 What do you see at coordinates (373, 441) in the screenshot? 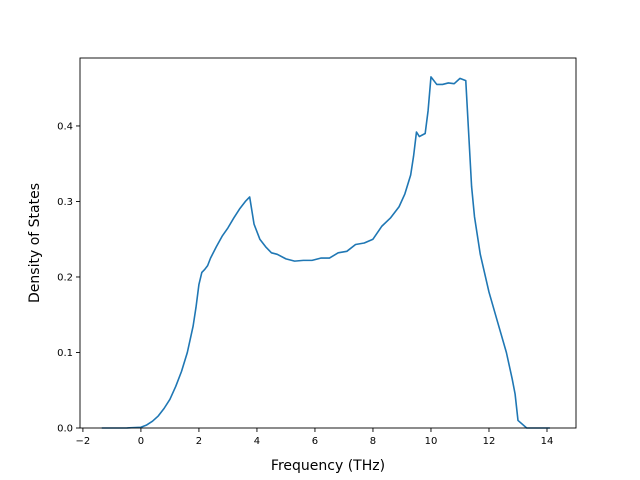
I see `x-tick-label: 8` at bounding box center [373, 441].